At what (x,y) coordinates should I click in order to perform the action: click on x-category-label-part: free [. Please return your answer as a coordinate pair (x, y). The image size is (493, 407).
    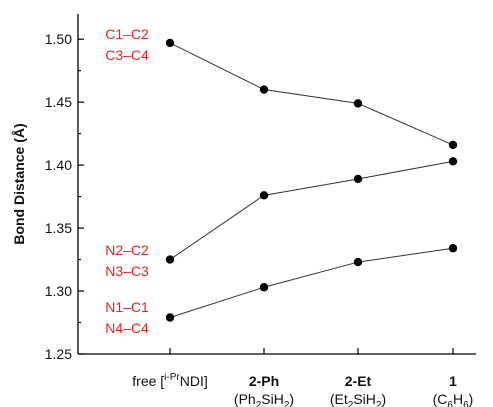
    Looking at the image, I should click on (148, 381).